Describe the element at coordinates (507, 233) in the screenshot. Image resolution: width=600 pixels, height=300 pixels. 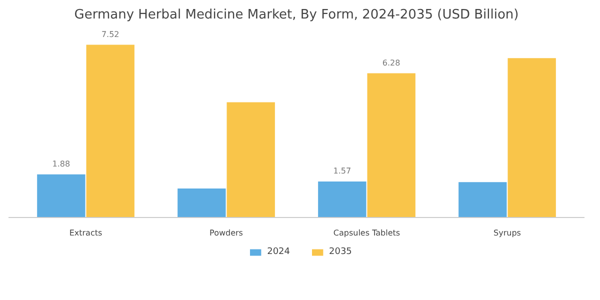
I see `x-tick-label: Syrups` at that location.